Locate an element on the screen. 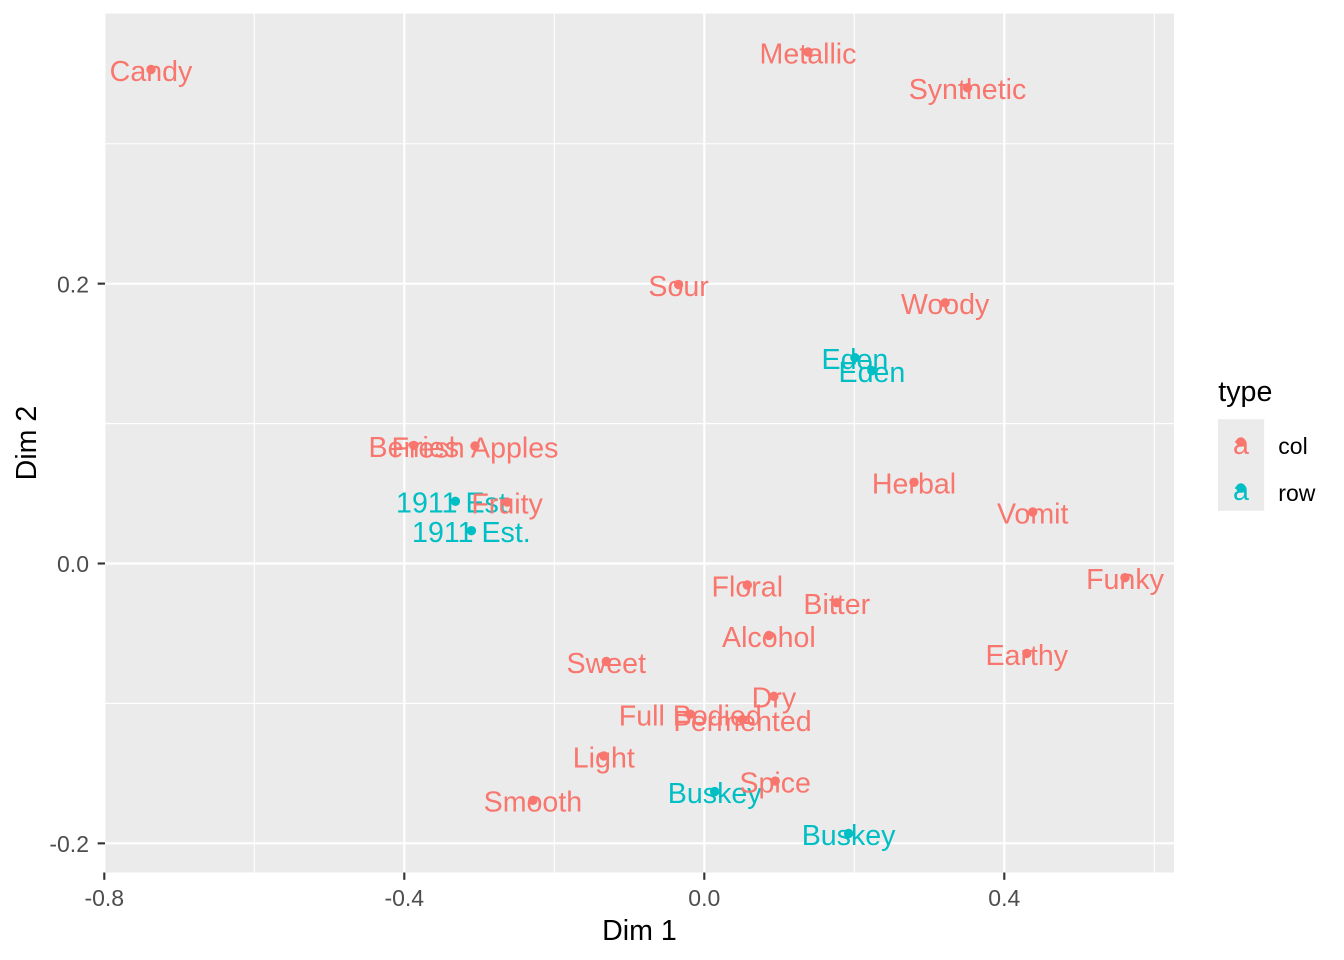  svg-text: 0.4 is located at coordinates (1004, 898).